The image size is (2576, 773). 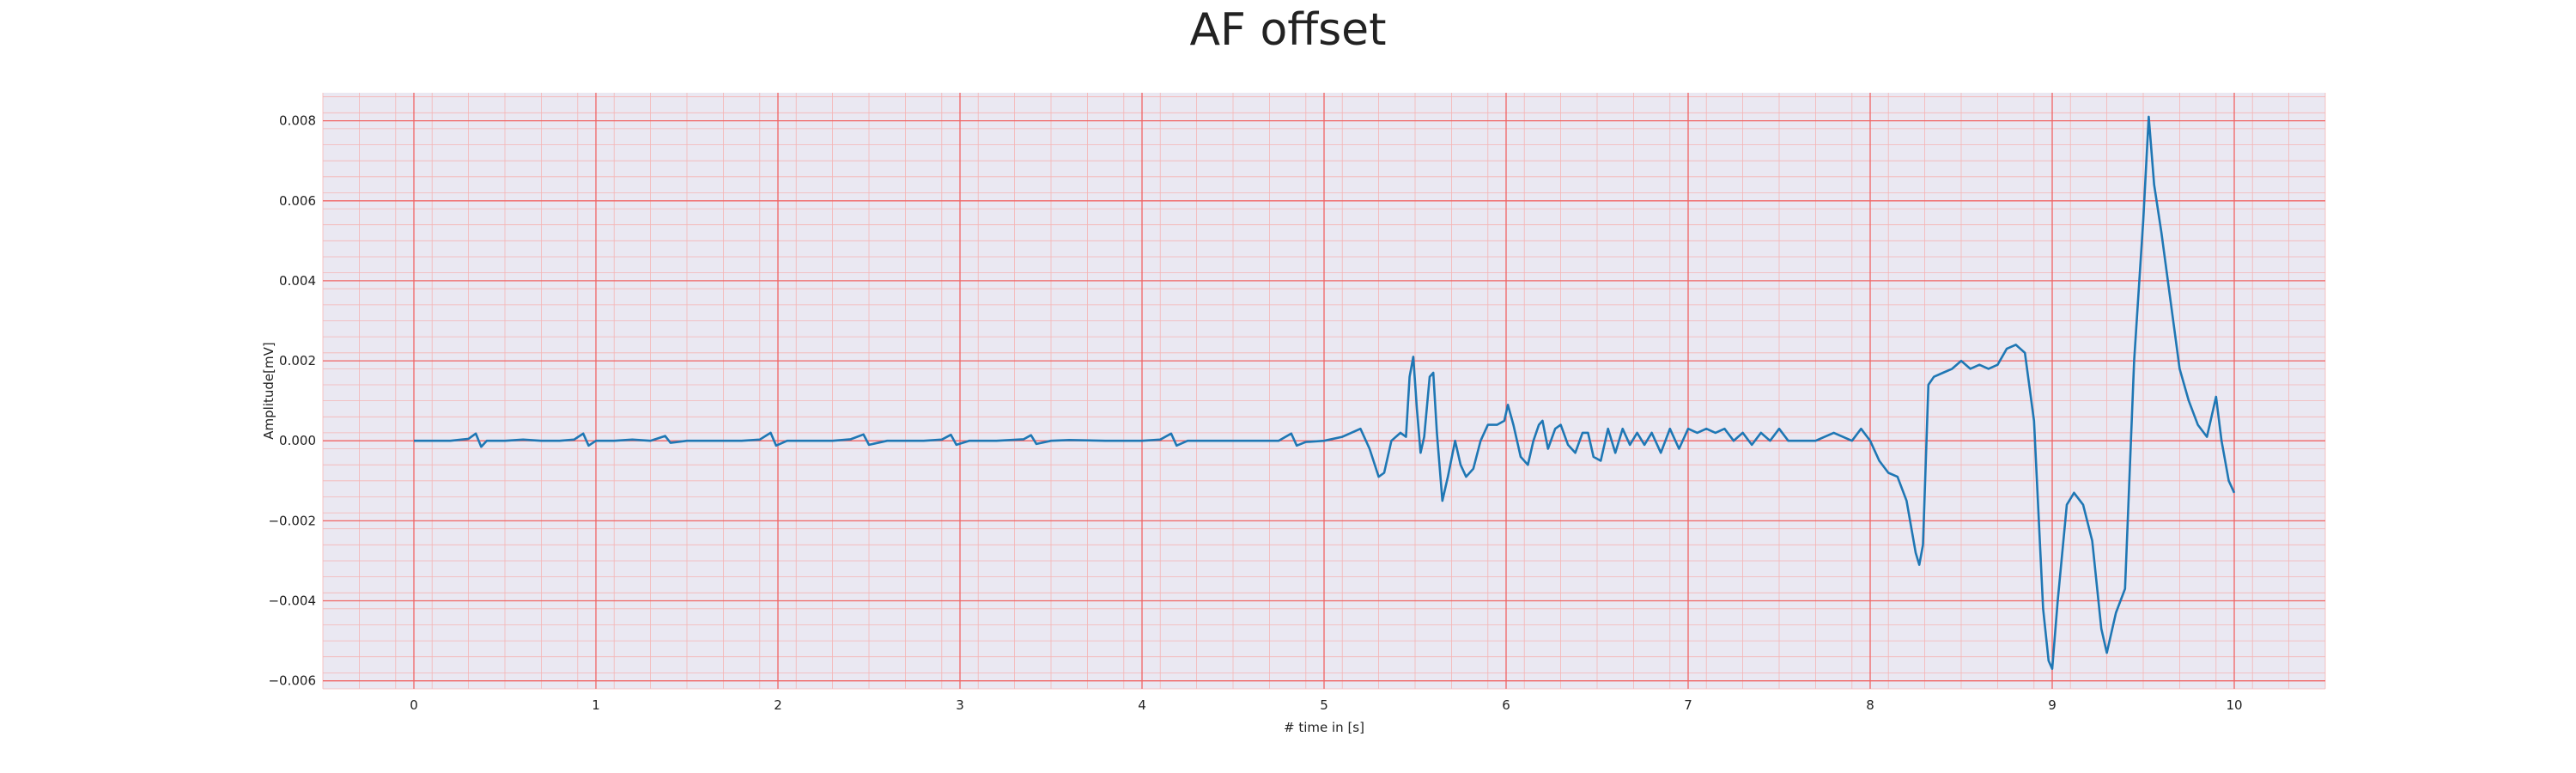 What do you see at coordinates (1870, 705) in the screenshot?
I see `x-tick-label: 8` at bounding box center [1870, 705].